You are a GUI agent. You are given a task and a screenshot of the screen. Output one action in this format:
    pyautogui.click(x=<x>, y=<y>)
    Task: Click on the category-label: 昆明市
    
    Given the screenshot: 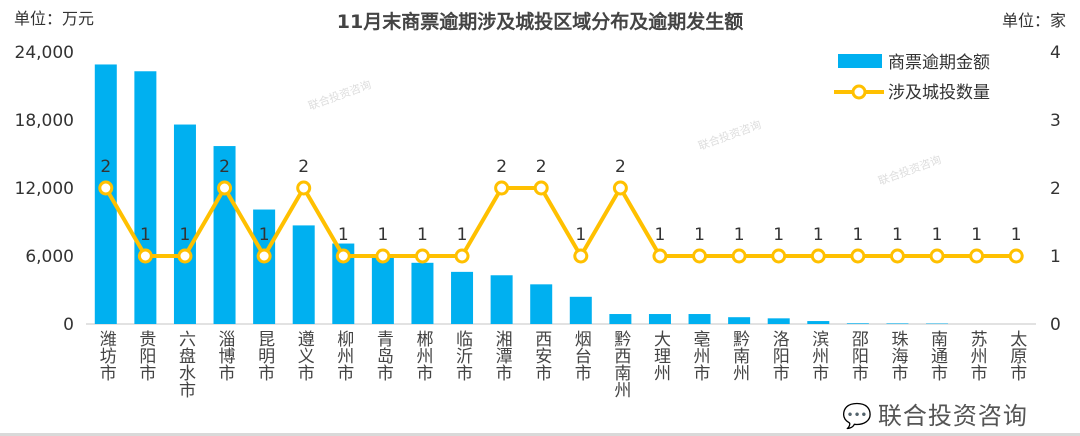 What is the action you would take?
    pyautogui.click(x=264, y=355)
    